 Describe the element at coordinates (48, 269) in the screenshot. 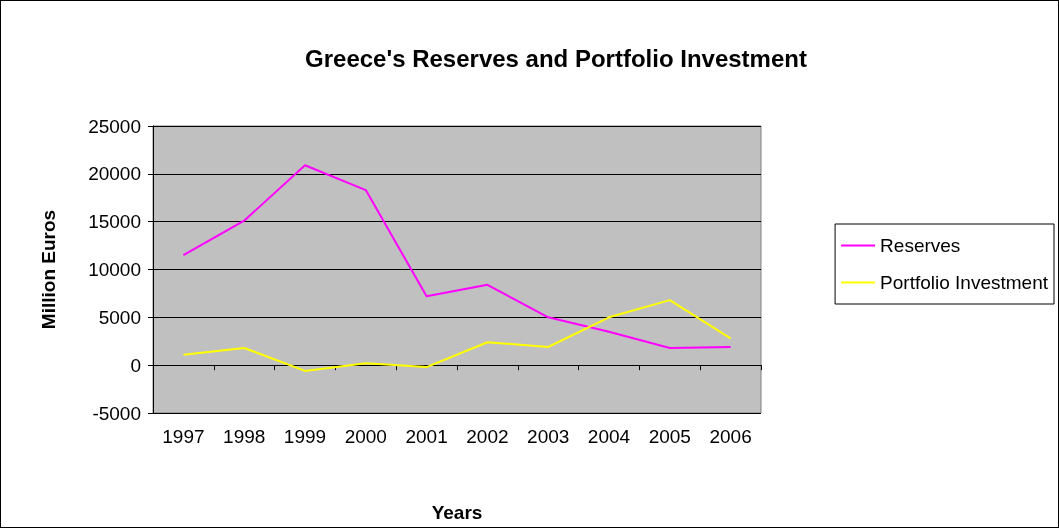

I see `y-axis-title: Million Euros` at that location.